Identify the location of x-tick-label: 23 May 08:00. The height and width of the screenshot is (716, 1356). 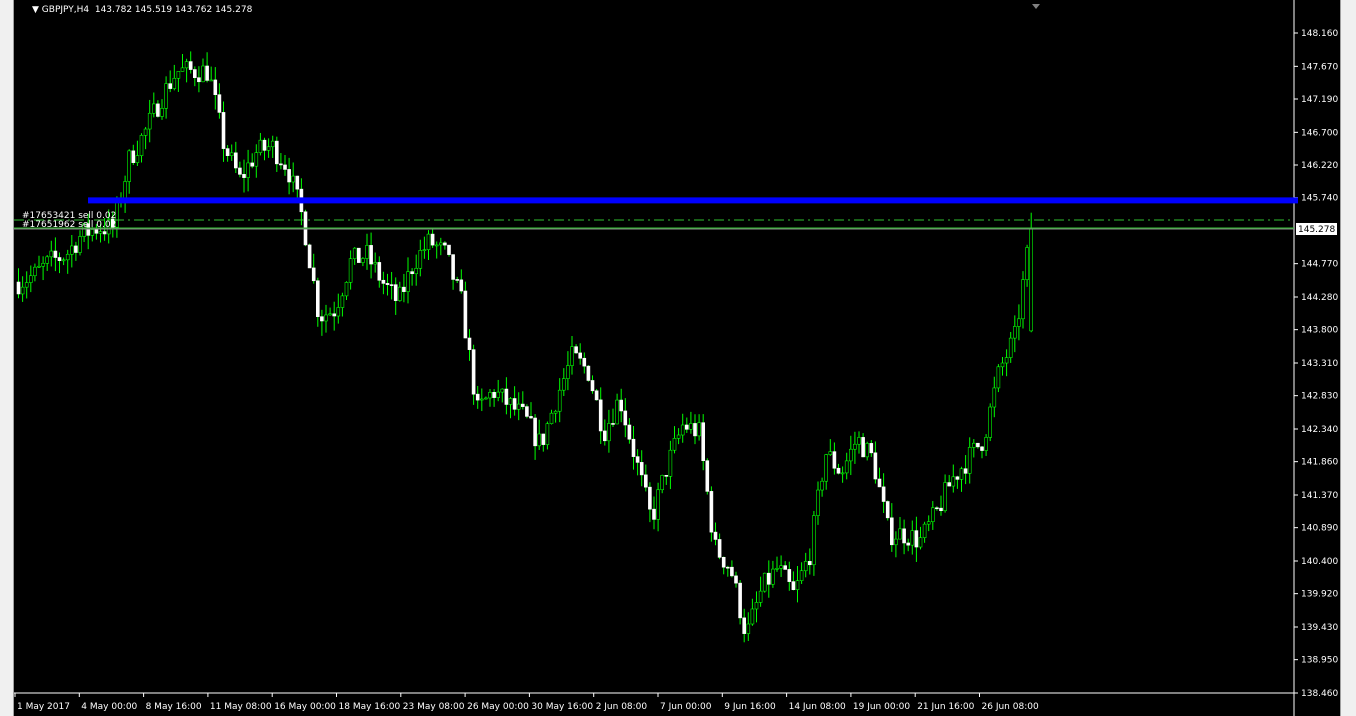
(434, 707).